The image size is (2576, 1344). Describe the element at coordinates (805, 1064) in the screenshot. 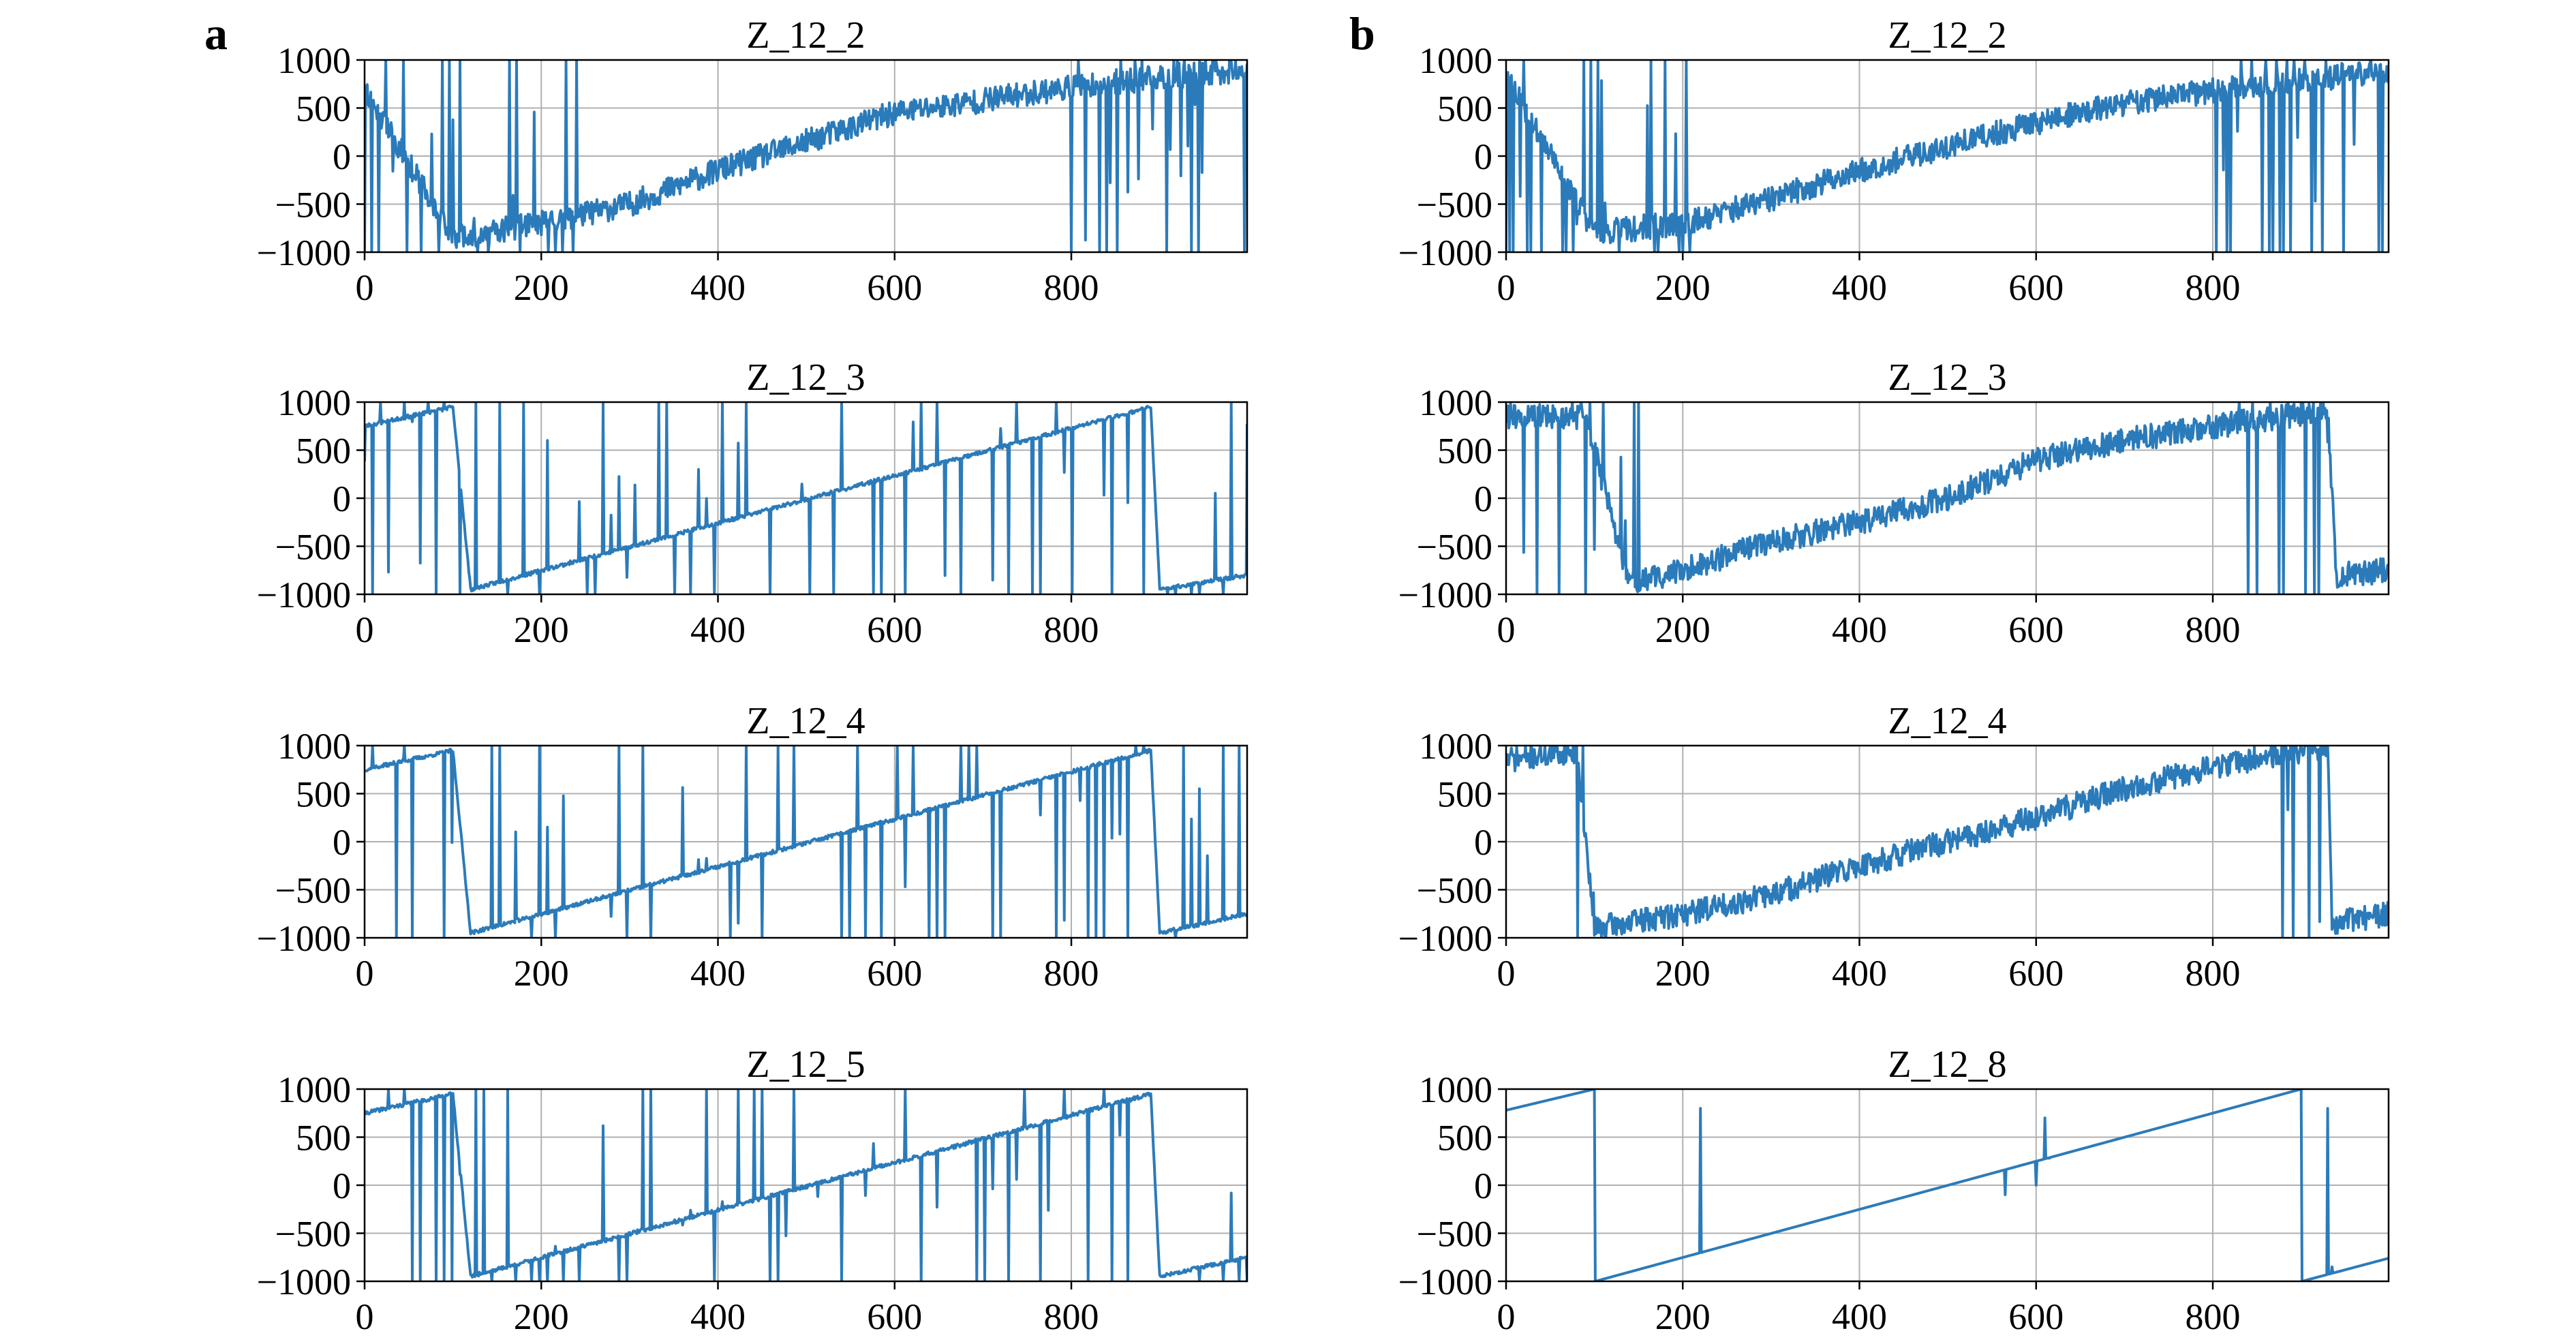

I see `chart-title: Z_12_5` at that location.